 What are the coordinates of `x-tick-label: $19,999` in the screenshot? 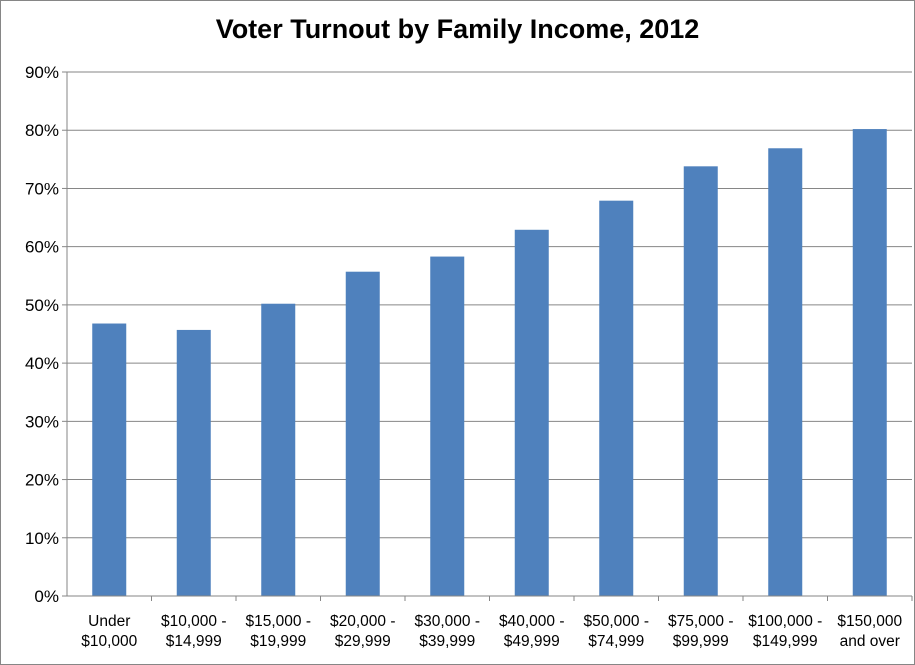 It's located at (278, 641).